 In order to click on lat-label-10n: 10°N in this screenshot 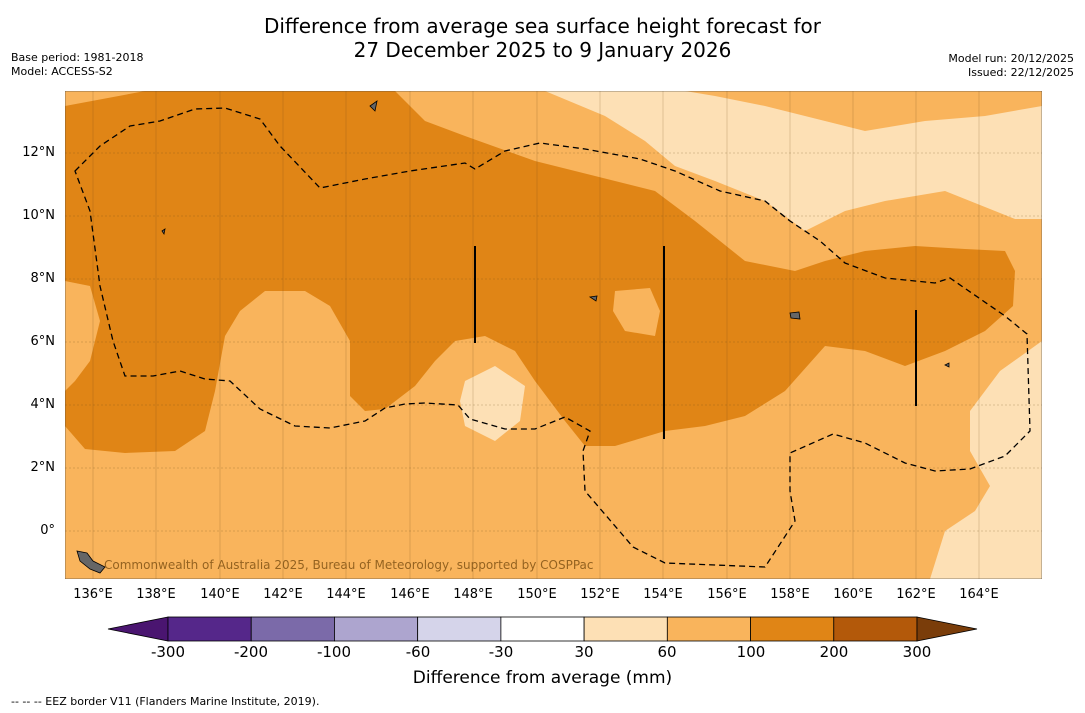, I will do `click(38, 215)`.